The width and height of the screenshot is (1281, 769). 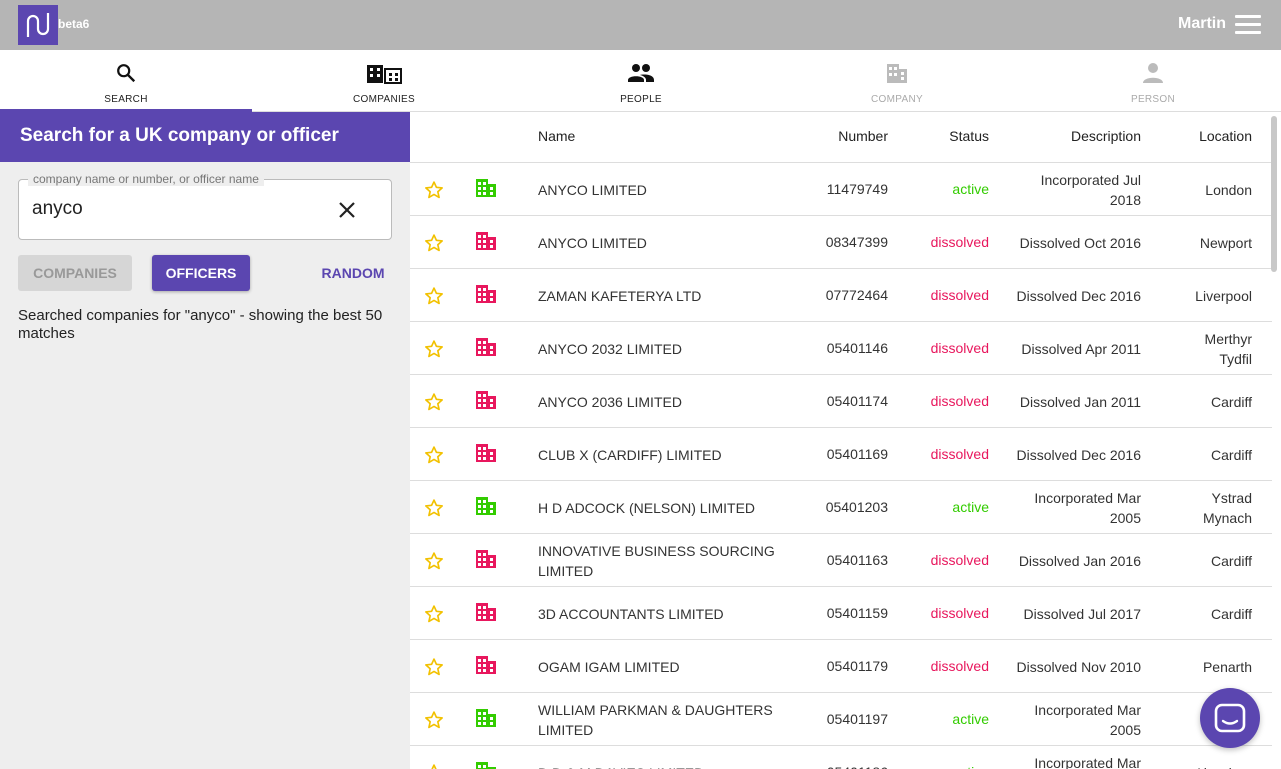 What do you see at coordinates (839, 766) in the screenshot?
I see `company-number: 05401186` at bounding box center [839, 766].